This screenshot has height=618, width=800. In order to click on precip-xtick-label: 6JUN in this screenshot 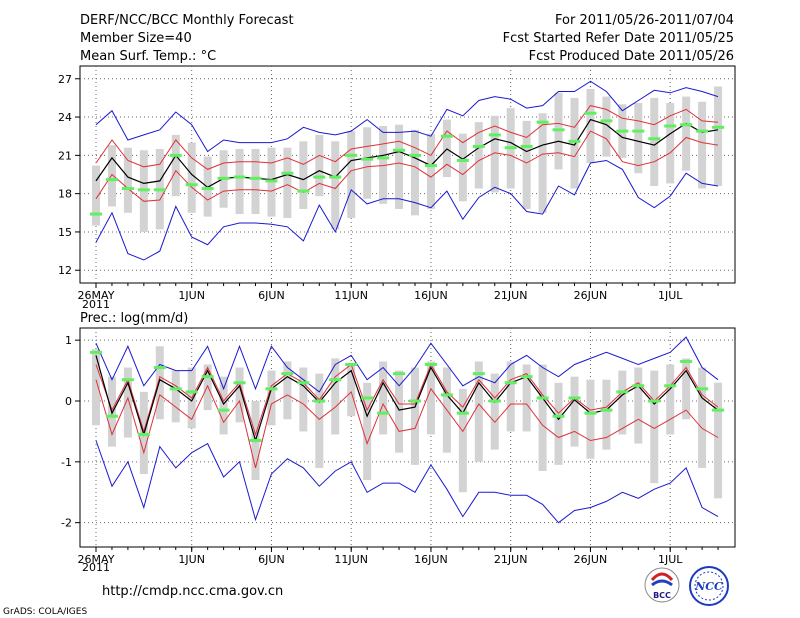, I will do `click(271, 559)`.